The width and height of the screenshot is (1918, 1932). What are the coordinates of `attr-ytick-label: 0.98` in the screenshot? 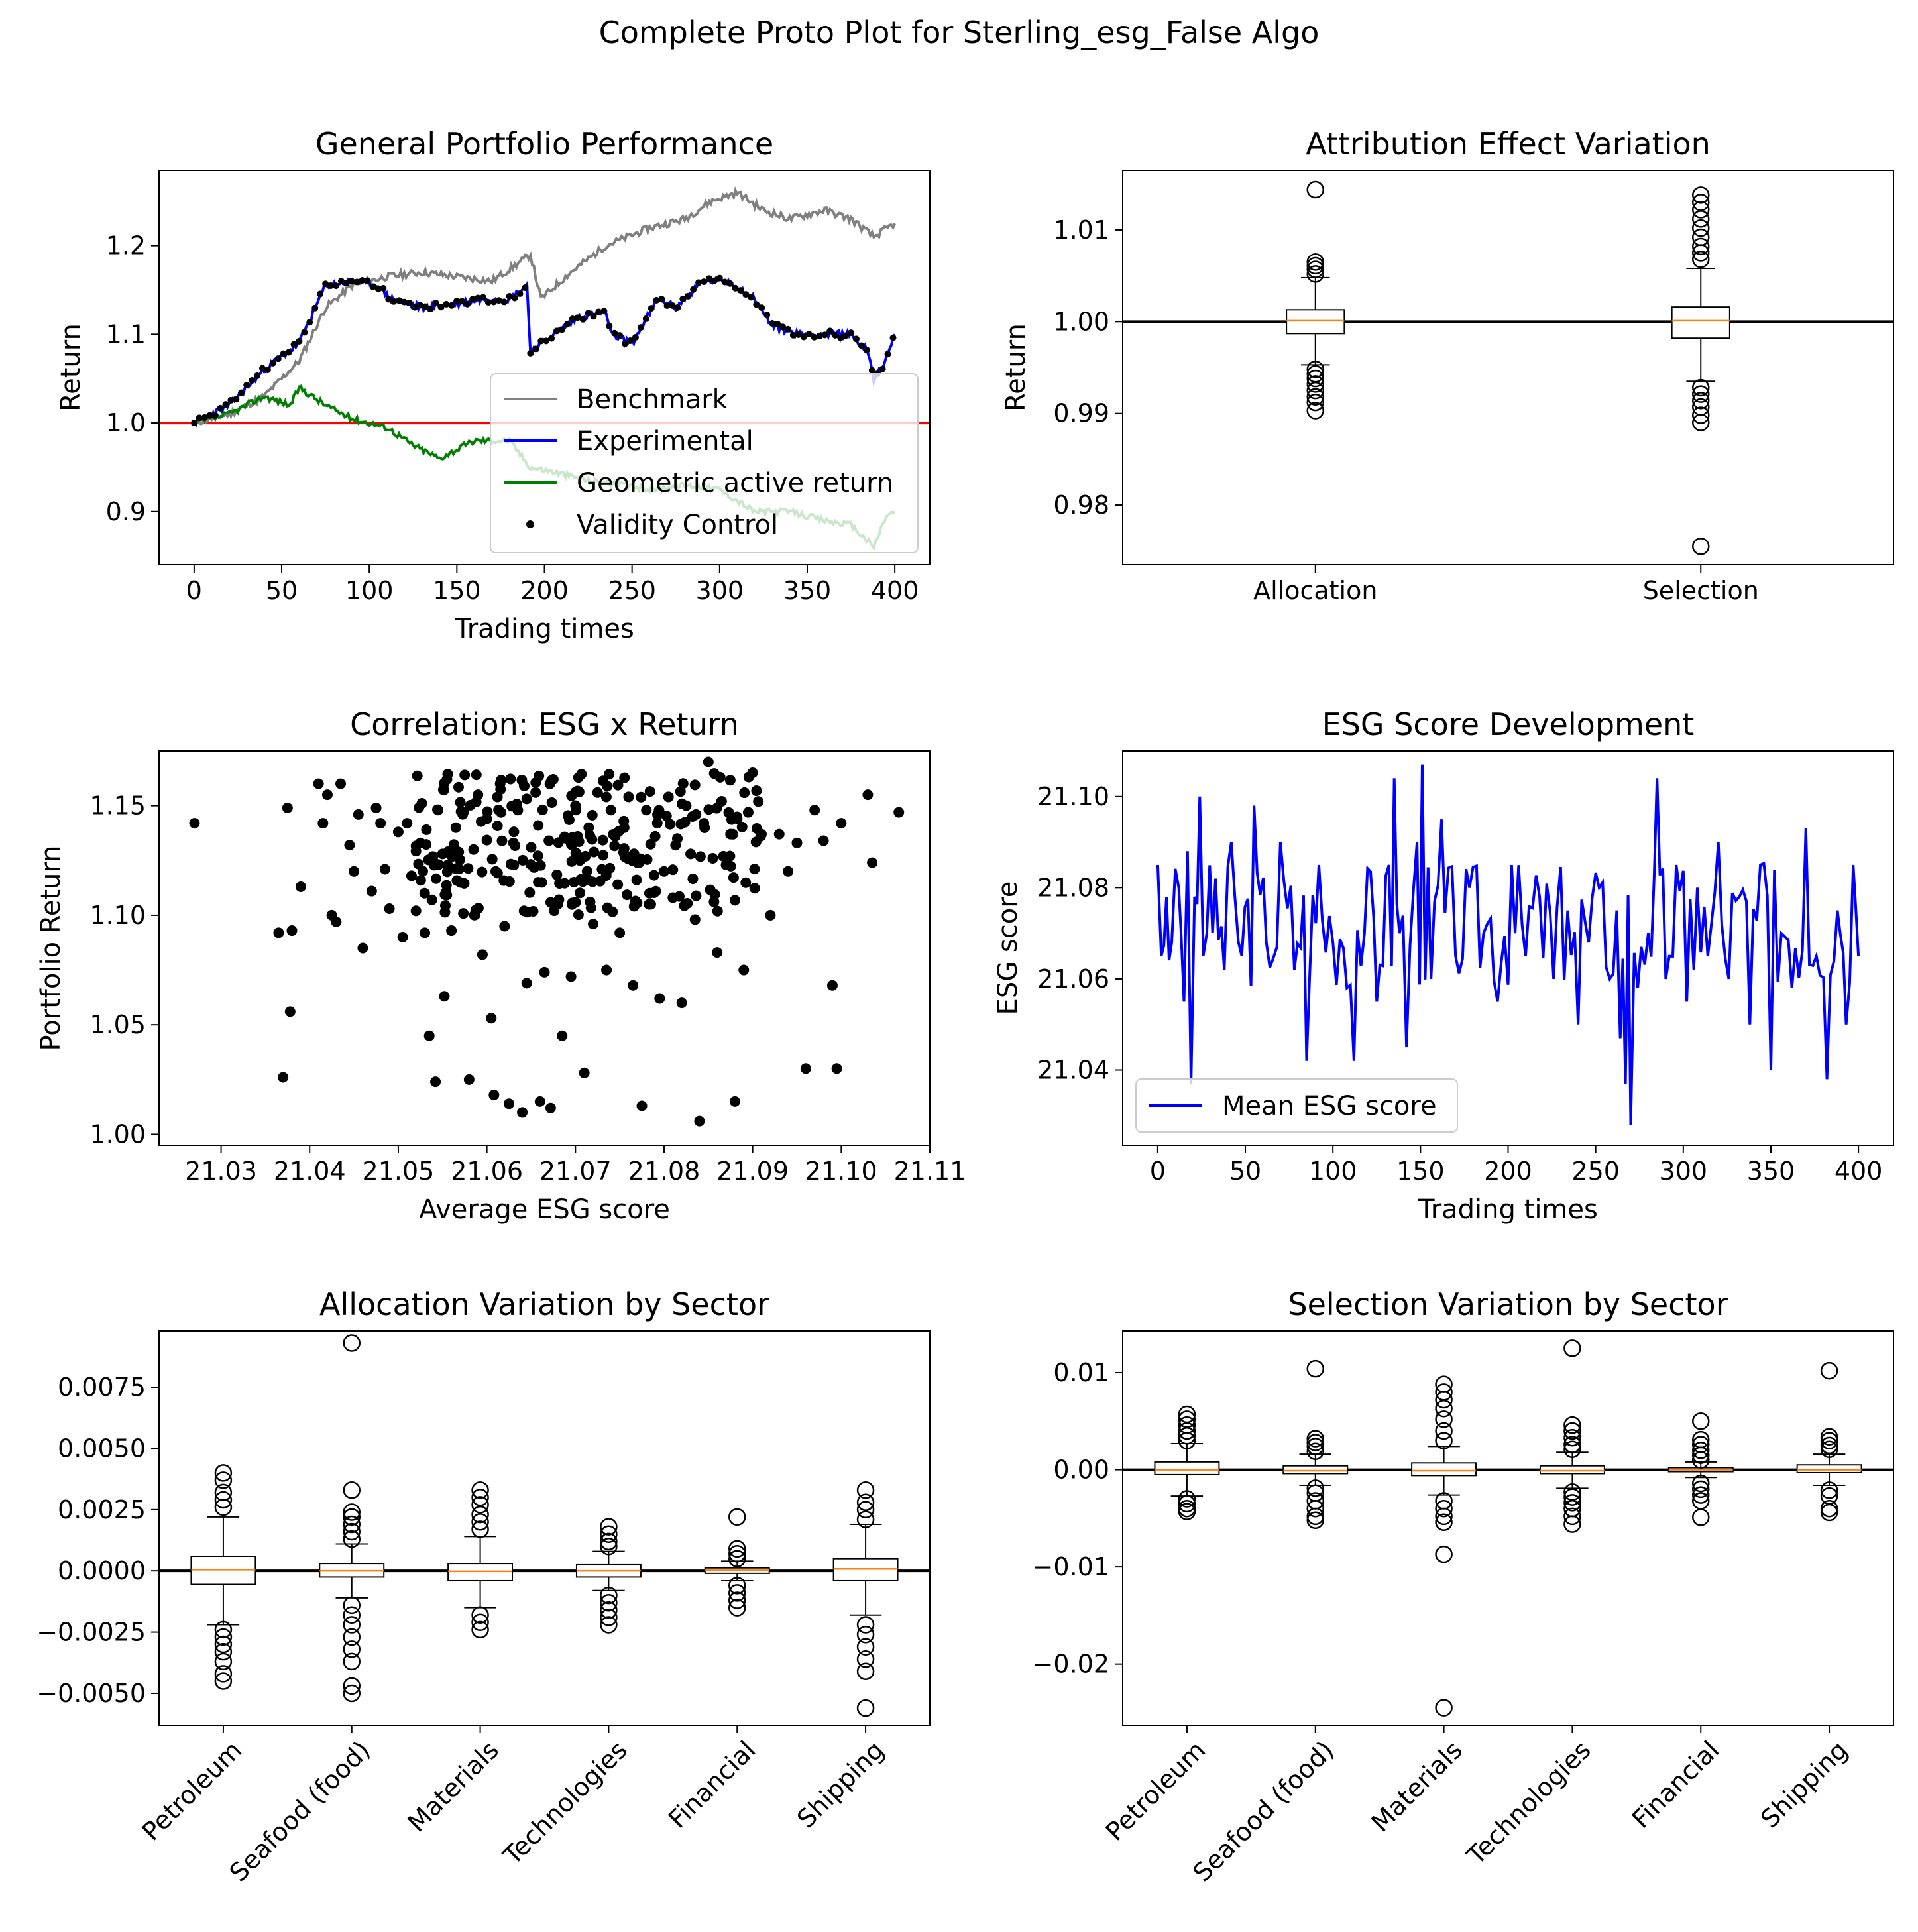 It's located at (1081, 505).